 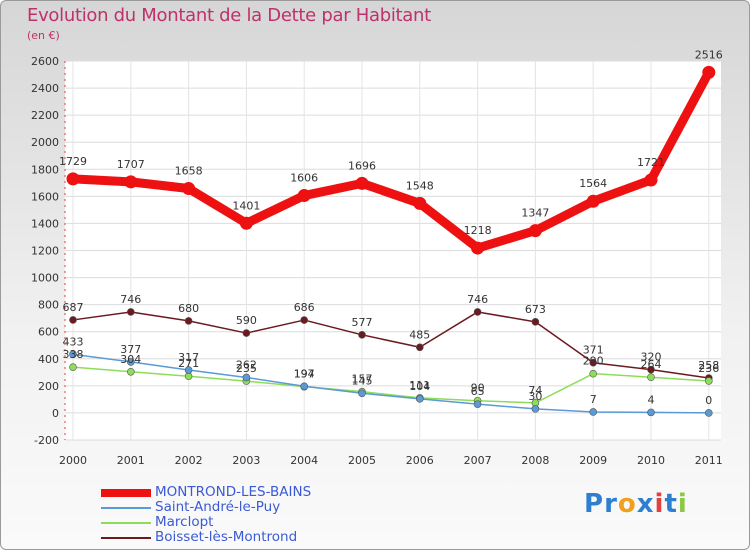 What do you see at coordinates (611, 504) in the screenshot?
I see `logo-letter: r` at bounding box center [611, 504].